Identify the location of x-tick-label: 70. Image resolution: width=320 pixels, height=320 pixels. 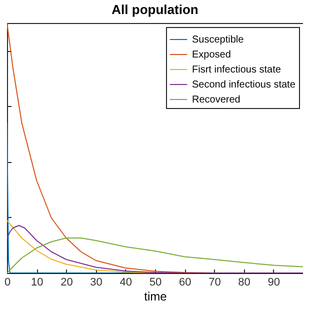
(214, 282).